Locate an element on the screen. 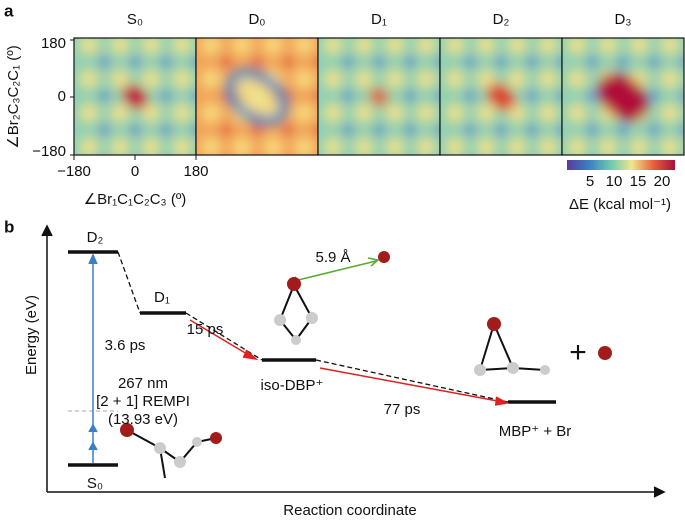 Image resolution: width=685 pixels, height=525 pixels. colorbar-tick: 10 is located at coordinates (614, 181).